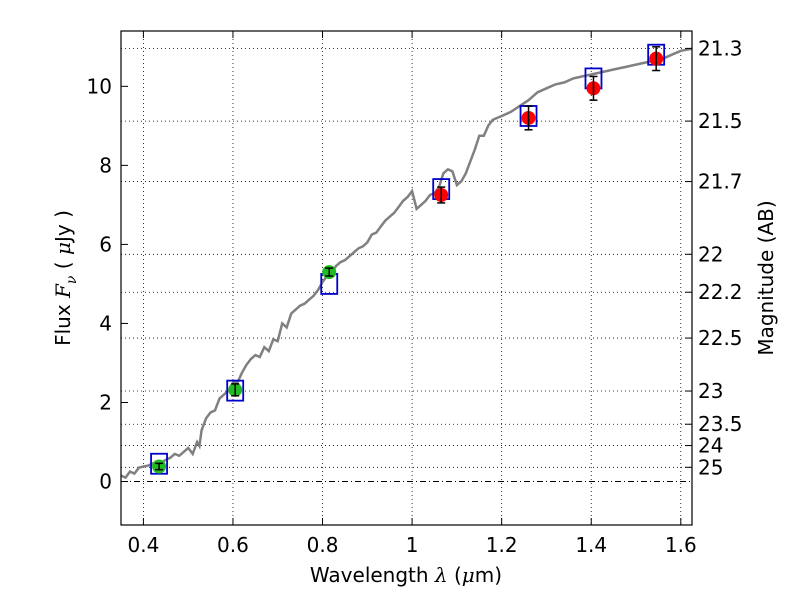 The height and width of the screenshot is (600, 800). I want to click on mag-tick-label: 22.5, so click(720, 338).